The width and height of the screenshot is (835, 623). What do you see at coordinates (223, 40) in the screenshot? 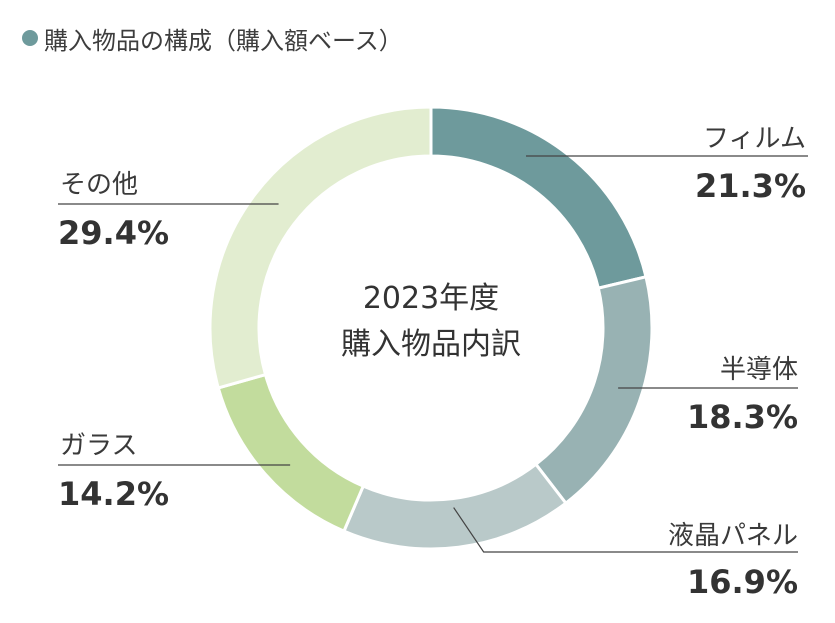
I see `chart-title: 購入物品の構成（購入額ベース）` at bounding box center [223, 40].